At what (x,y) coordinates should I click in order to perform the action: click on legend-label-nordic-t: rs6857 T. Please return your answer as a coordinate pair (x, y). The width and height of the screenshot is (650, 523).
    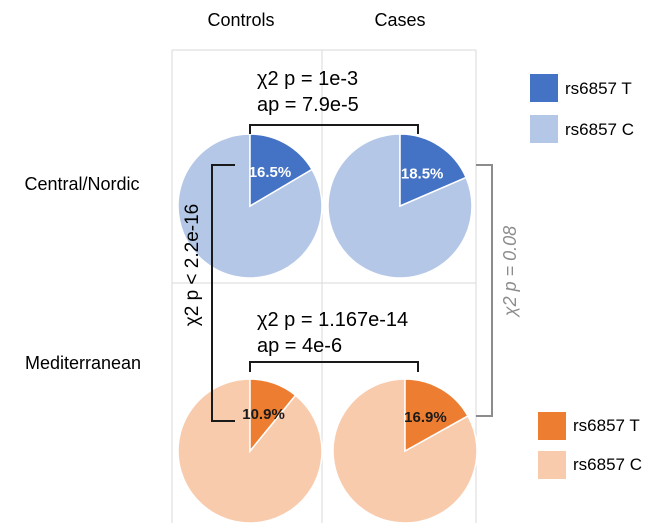
    Looking at the image, I should click on (598, 88).